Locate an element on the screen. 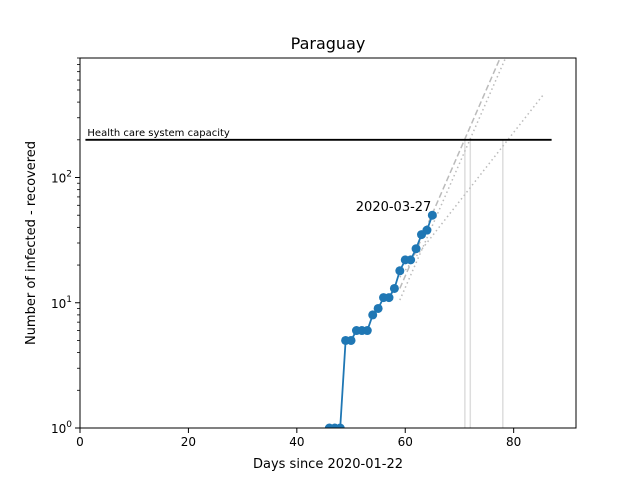  fit-line-dashed is located at coordinates (450, 173).